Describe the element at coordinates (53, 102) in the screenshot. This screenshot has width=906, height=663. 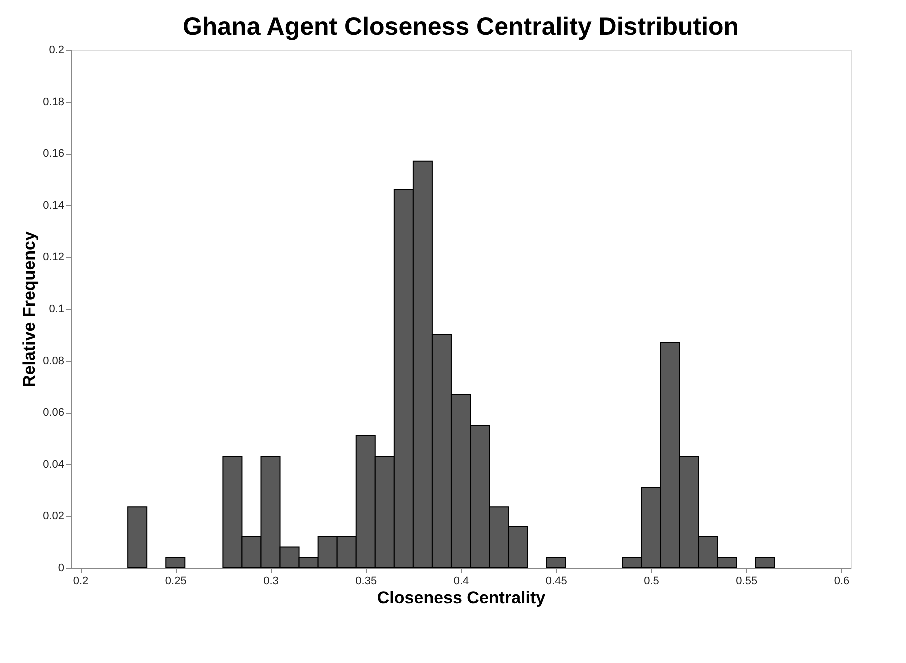
I see `y-tick-label: 0.18` at that location.